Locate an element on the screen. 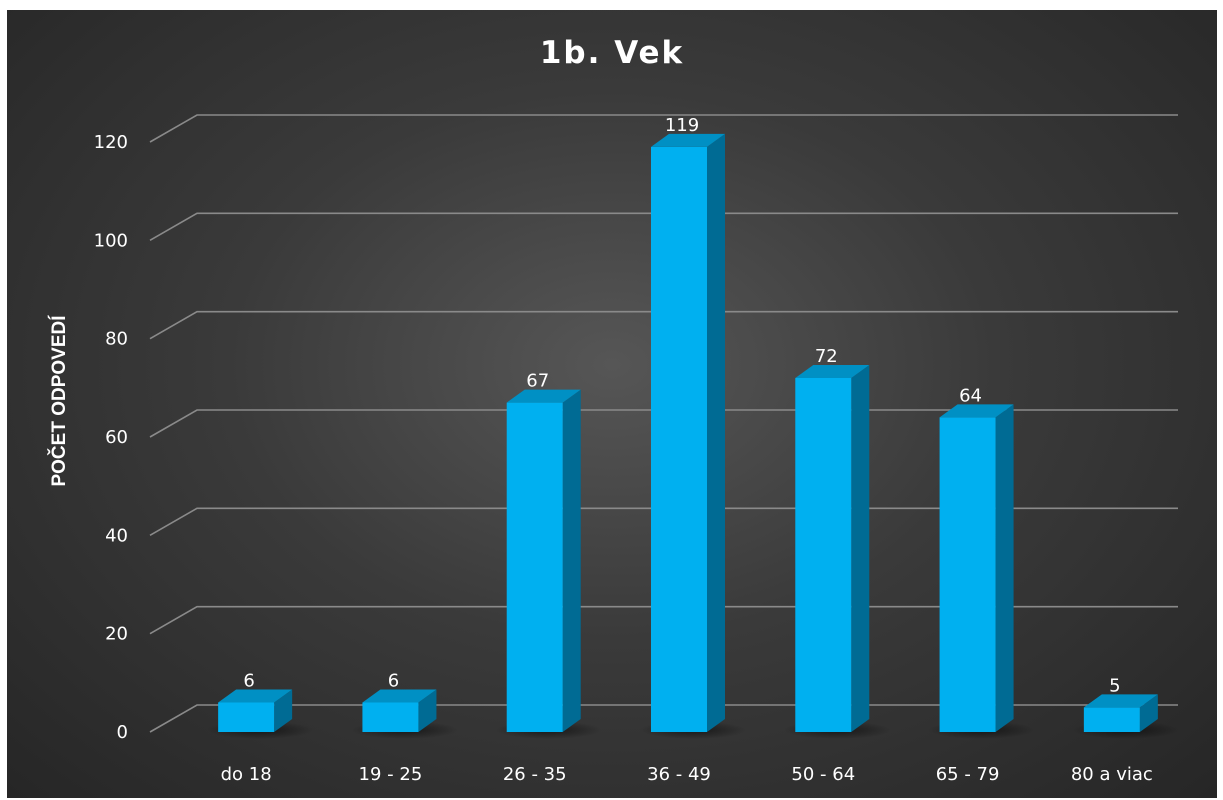 This screenshot has width=1223, height=800. value-label: 5 is located at coordinates (1114, 685).